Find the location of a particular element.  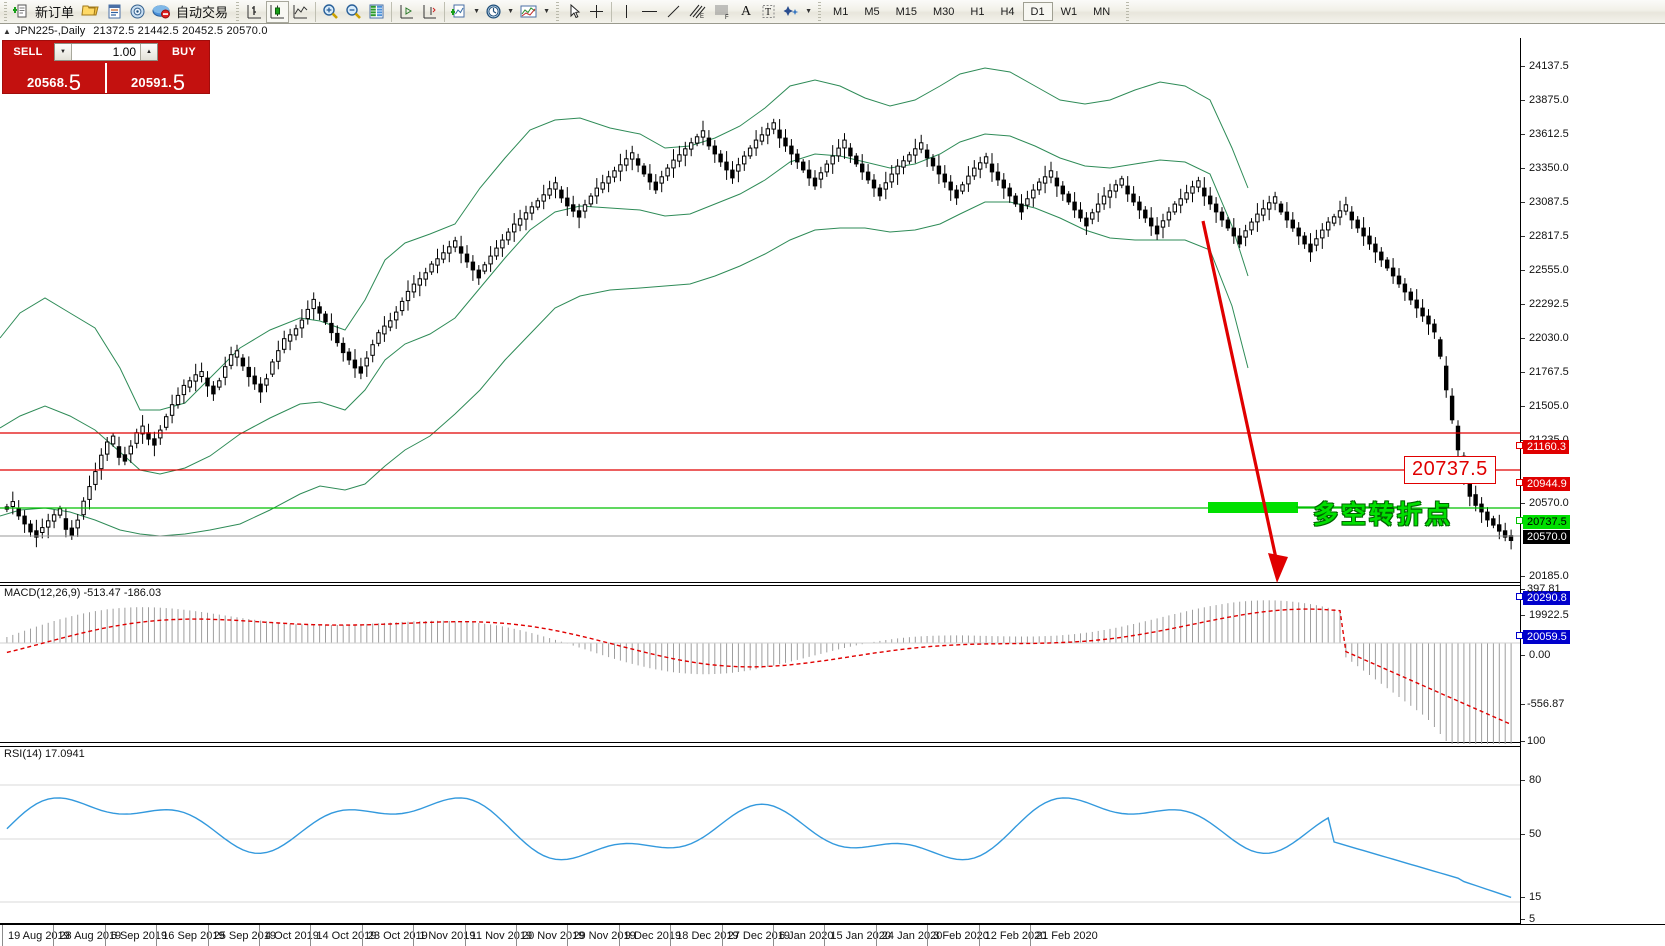

zoom-in-button is located at coordinates (330, 12).